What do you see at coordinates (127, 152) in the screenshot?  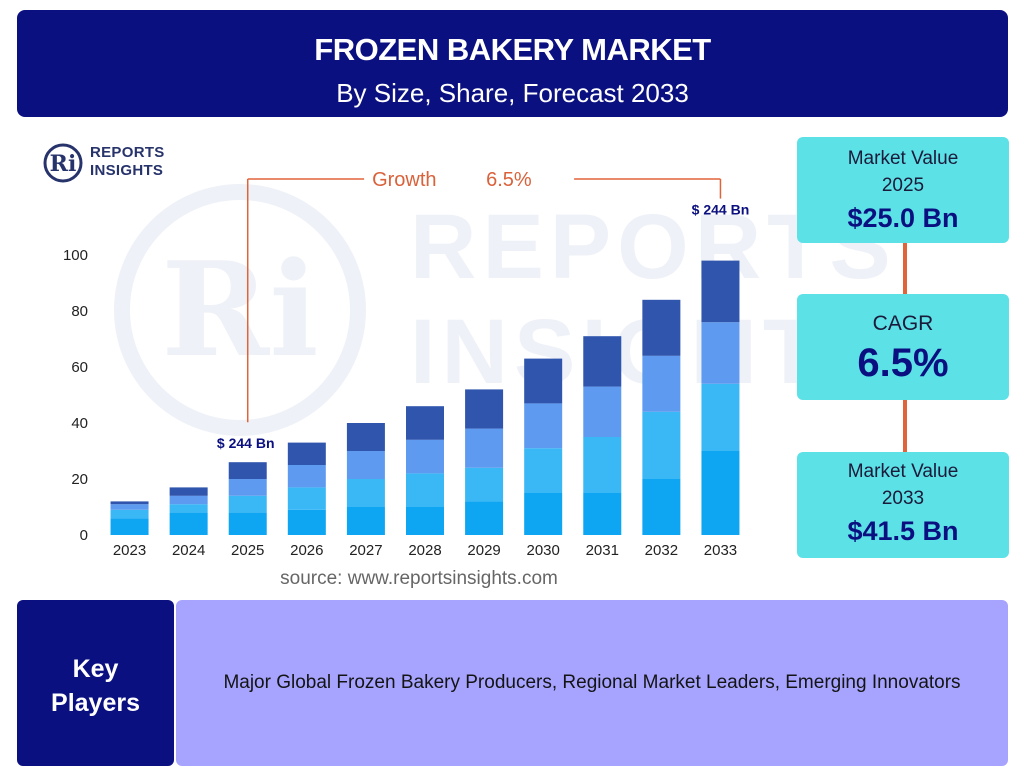 I see `logo-text-reports: REPORTS` at bounding box center [127, 152].